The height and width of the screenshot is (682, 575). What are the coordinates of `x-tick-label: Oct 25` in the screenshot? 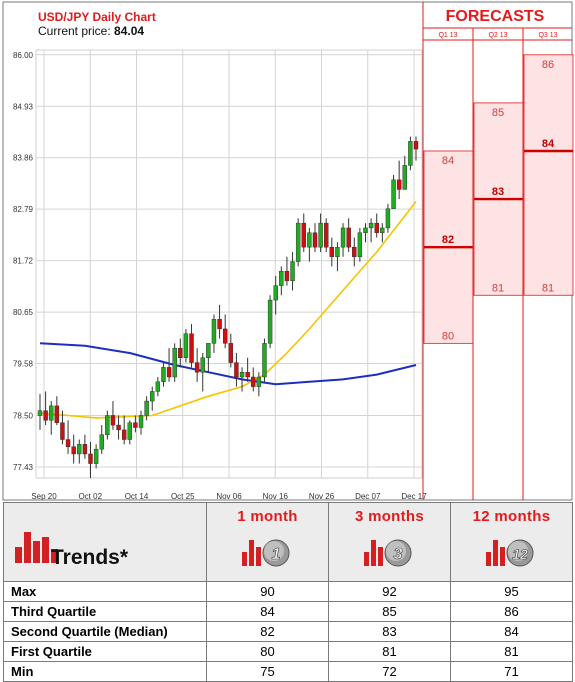 It's located at (183, 496).